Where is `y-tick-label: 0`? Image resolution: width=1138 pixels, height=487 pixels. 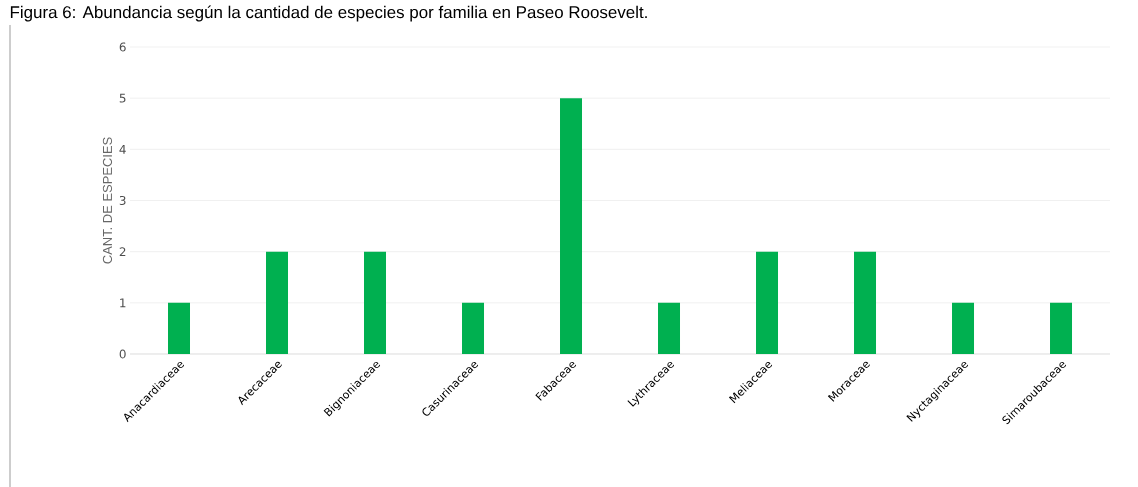 y-tick-label: 0 is located at coordinates (122, 354).